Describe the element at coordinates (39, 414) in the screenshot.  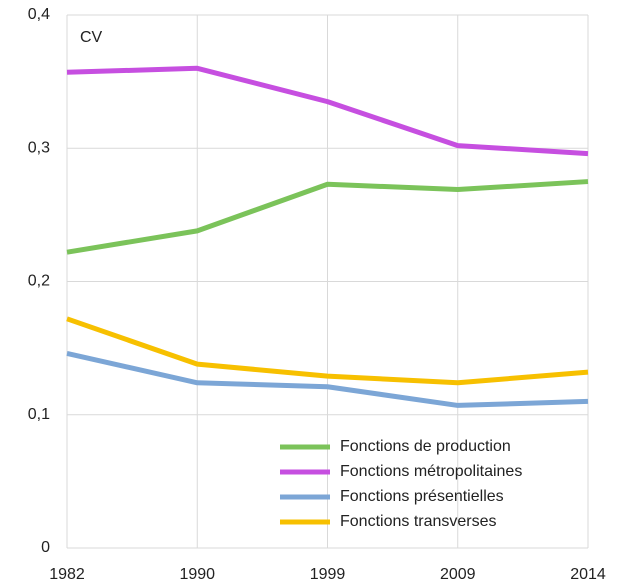
I see `y-tick-label: 0,1` at that location.